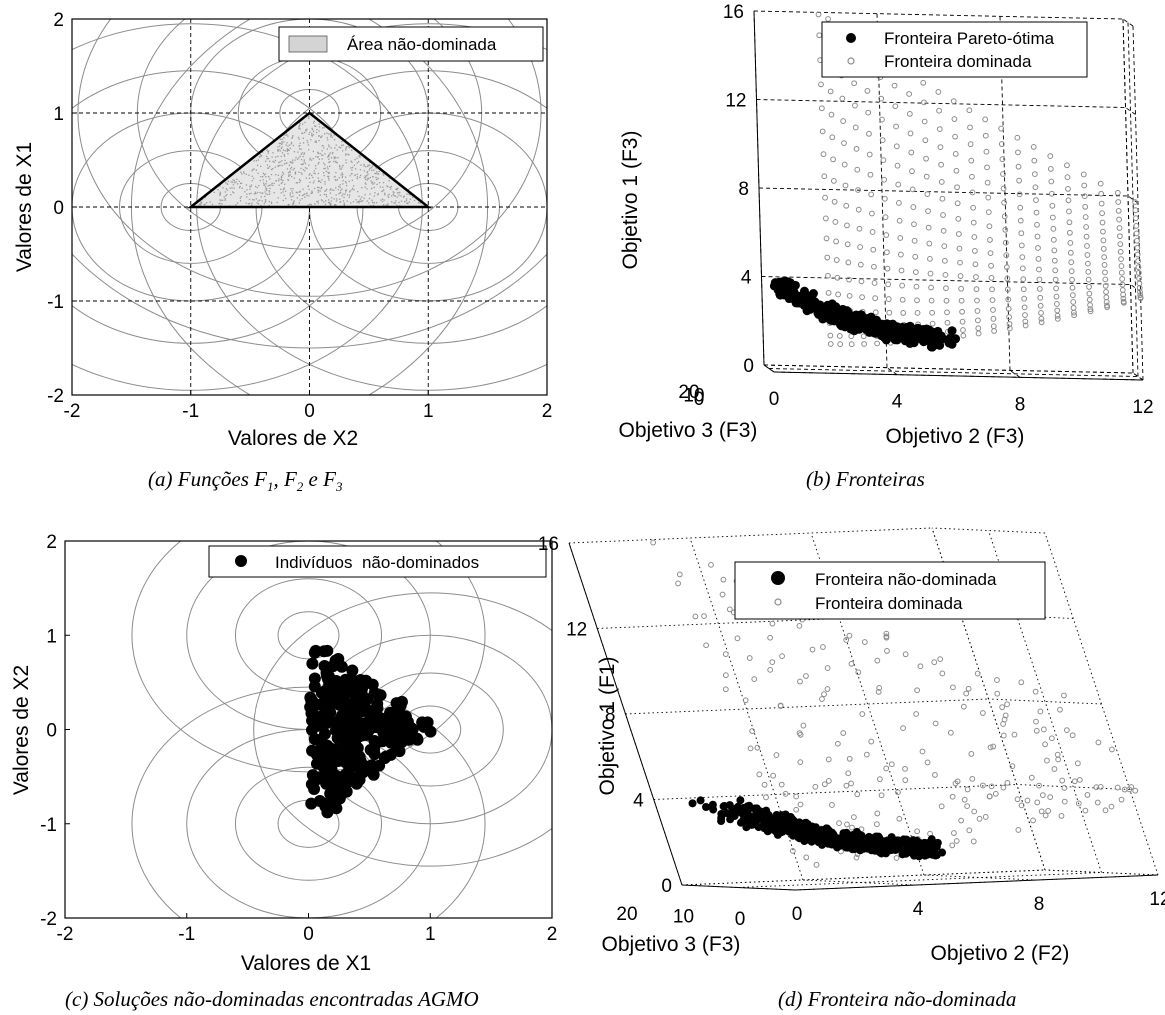 This screenshot has height=1015, width=1165. What do you see at coordinates (377, 561) in the screenshot?
I see `panel-c-legend: Indivíduos não-dominados` at bounding box center [377, 561].